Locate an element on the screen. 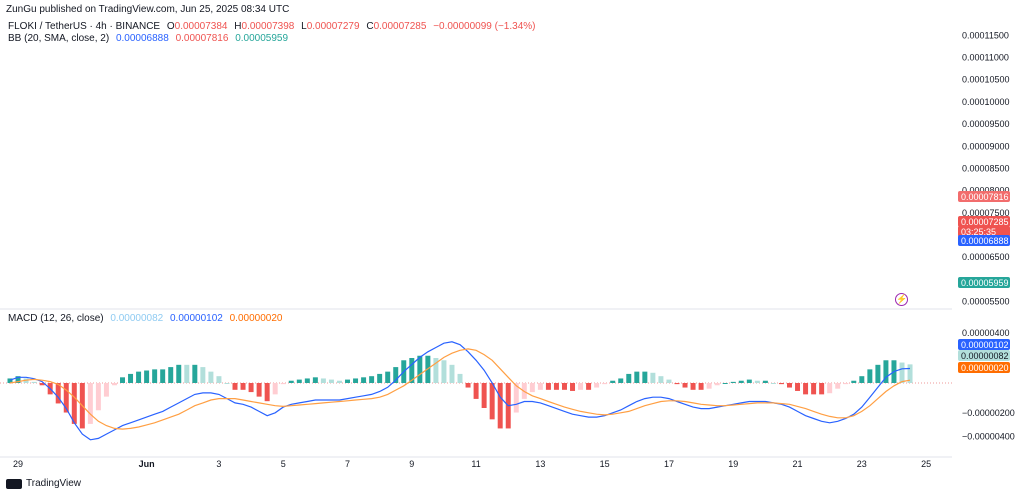 This screenshot has width=1024, height=496. price-badge-label: 0.00007285 is located at coordinates (985, 222).